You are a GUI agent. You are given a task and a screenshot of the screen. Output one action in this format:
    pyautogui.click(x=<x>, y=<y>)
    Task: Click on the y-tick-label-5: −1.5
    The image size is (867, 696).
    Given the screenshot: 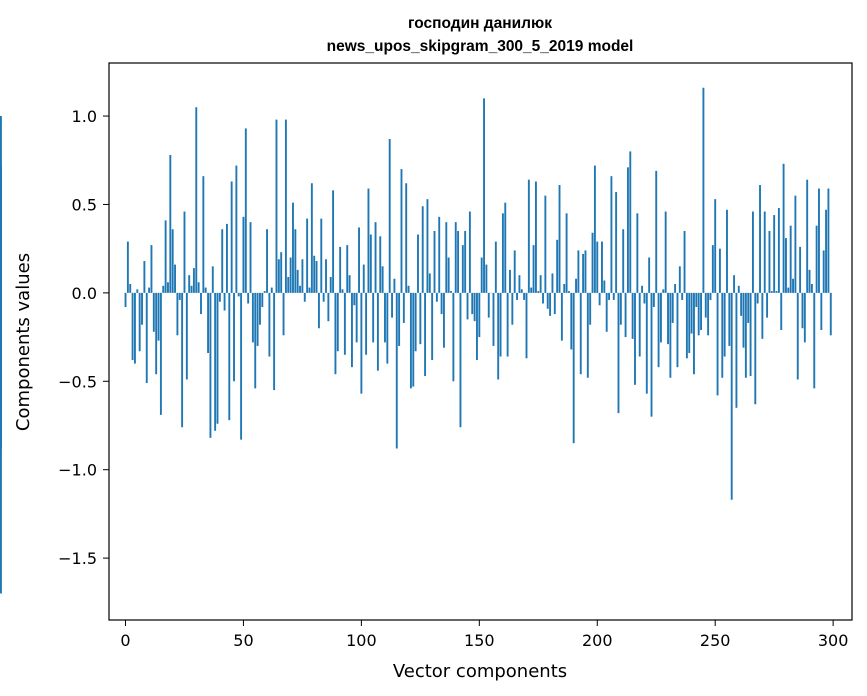 What is the action you would take?
    pyautogui.click(x=77, y=558)
    